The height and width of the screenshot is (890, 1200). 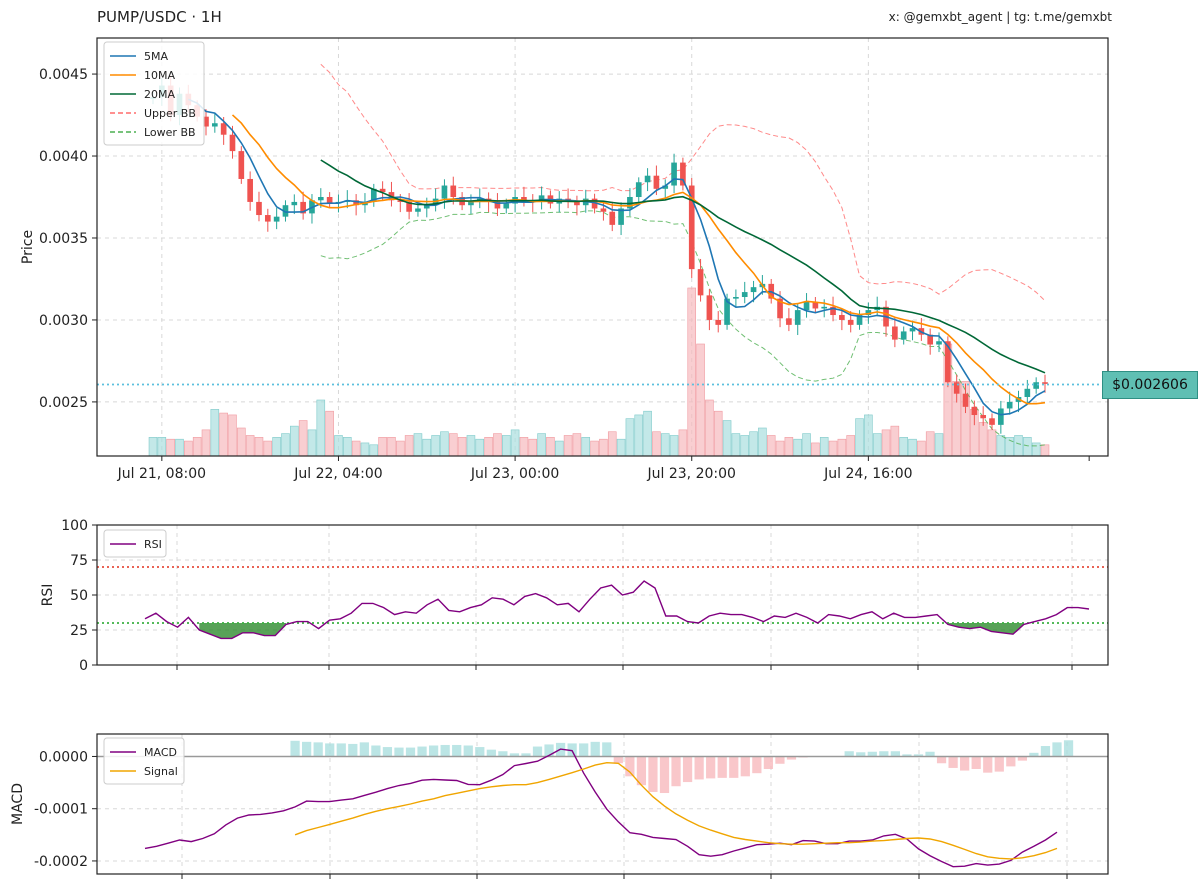 What do you see at coordinates (1000, 17) in the screenshot?
I see `credit-text: x: @gemxbt_agent | tg: t.me/gemxbt` at bounding box center [1000, 17].